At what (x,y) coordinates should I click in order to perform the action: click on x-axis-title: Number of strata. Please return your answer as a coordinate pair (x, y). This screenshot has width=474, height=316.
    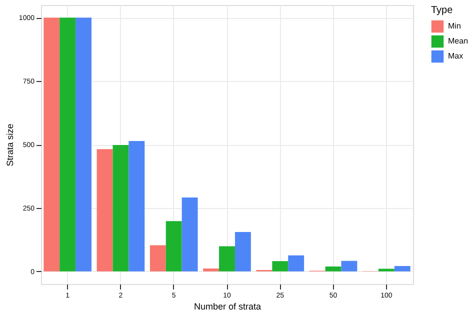
    Looking at the image, I should click on (228, 307).